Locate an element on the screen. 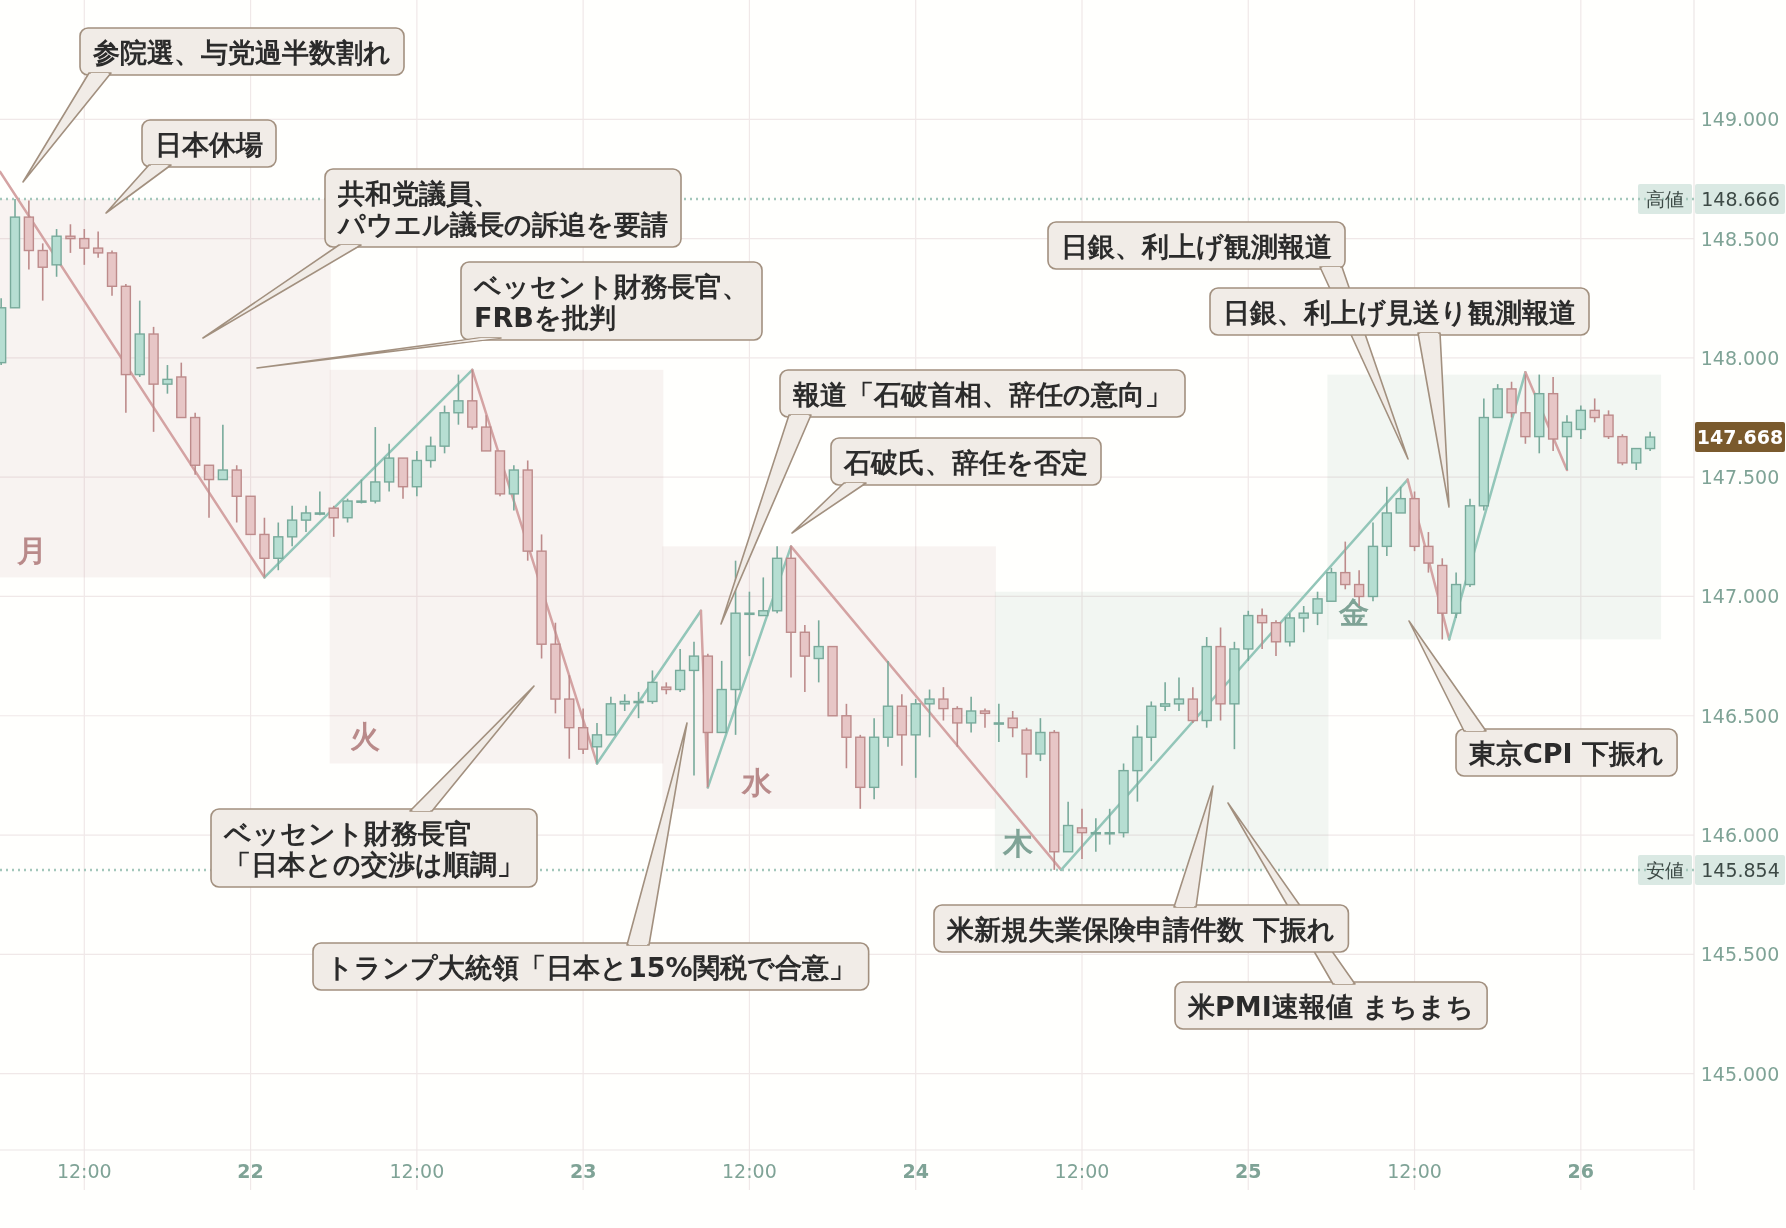 Image resolution: width=1786 pixels, height=1228 pixels. x-tick-label: 22 is located at coordinates (250, 1171).